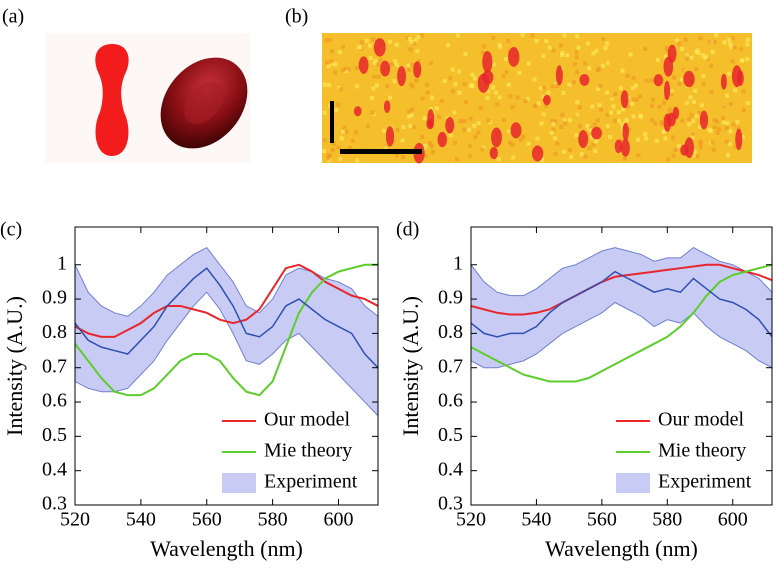 The image size is (780, 575). I want to click on error-band, so click(226, 331).